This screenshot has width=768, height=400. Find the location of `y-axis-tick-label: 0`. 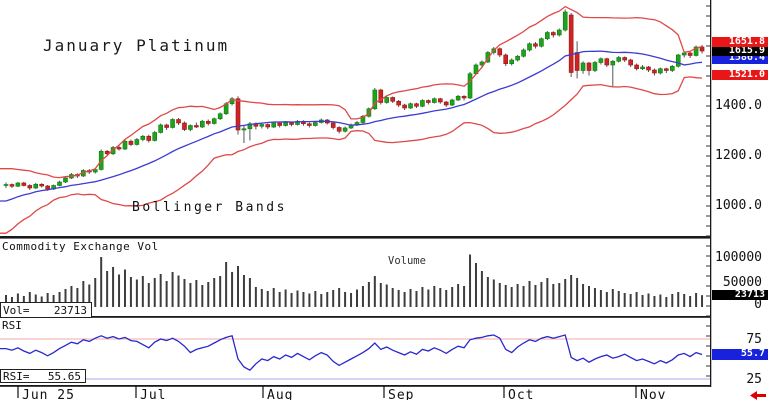

y-axis-tick-label: 0 is located at coordinates (758, 304).